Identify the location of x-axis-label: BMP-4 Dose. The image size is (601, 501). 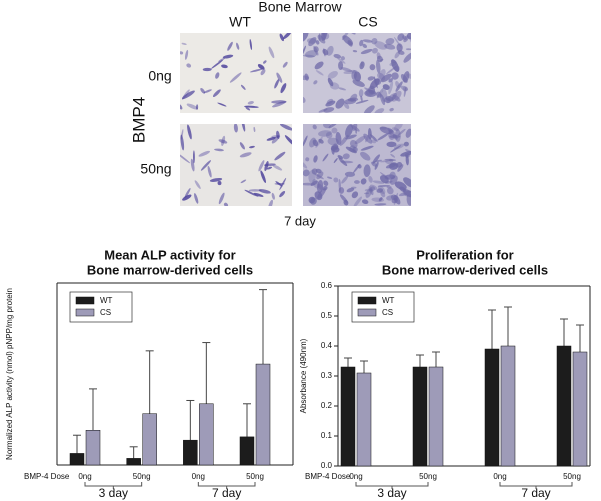
(328, 476).